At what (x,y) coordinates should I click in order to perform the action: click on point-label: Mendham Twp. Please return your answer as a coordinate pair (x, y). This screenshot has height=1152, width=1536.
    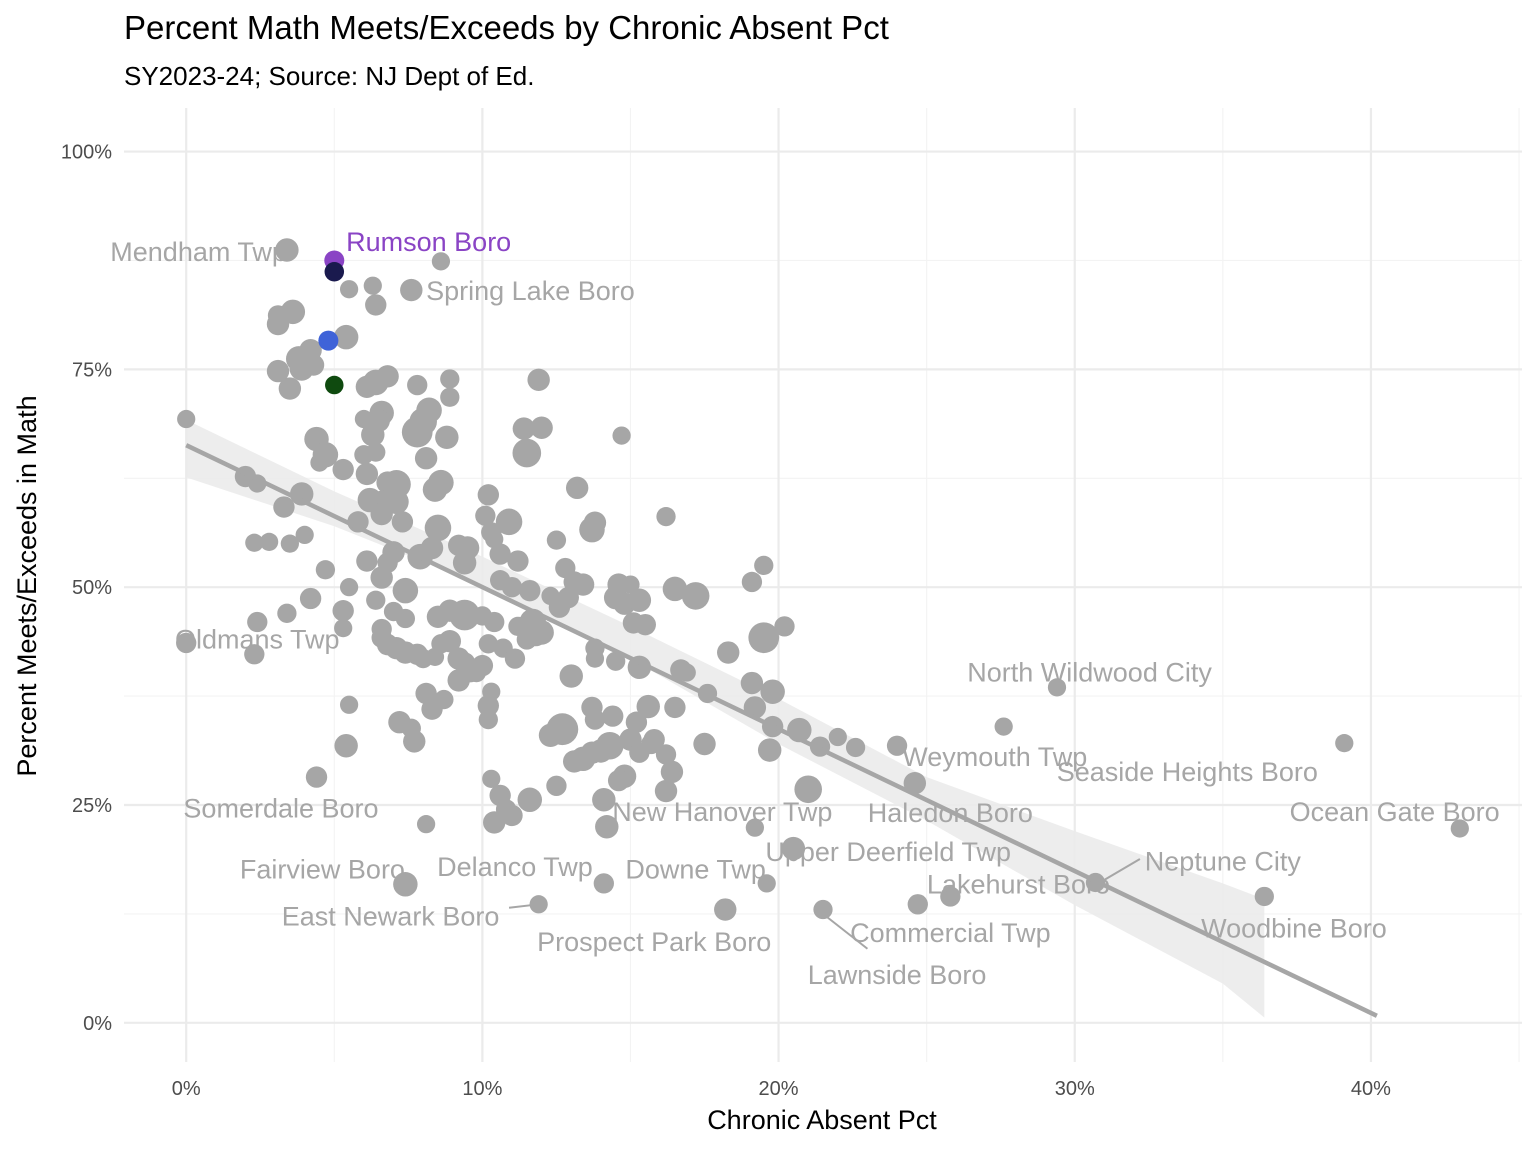
    Looking at the image, I should click on (198, 252).